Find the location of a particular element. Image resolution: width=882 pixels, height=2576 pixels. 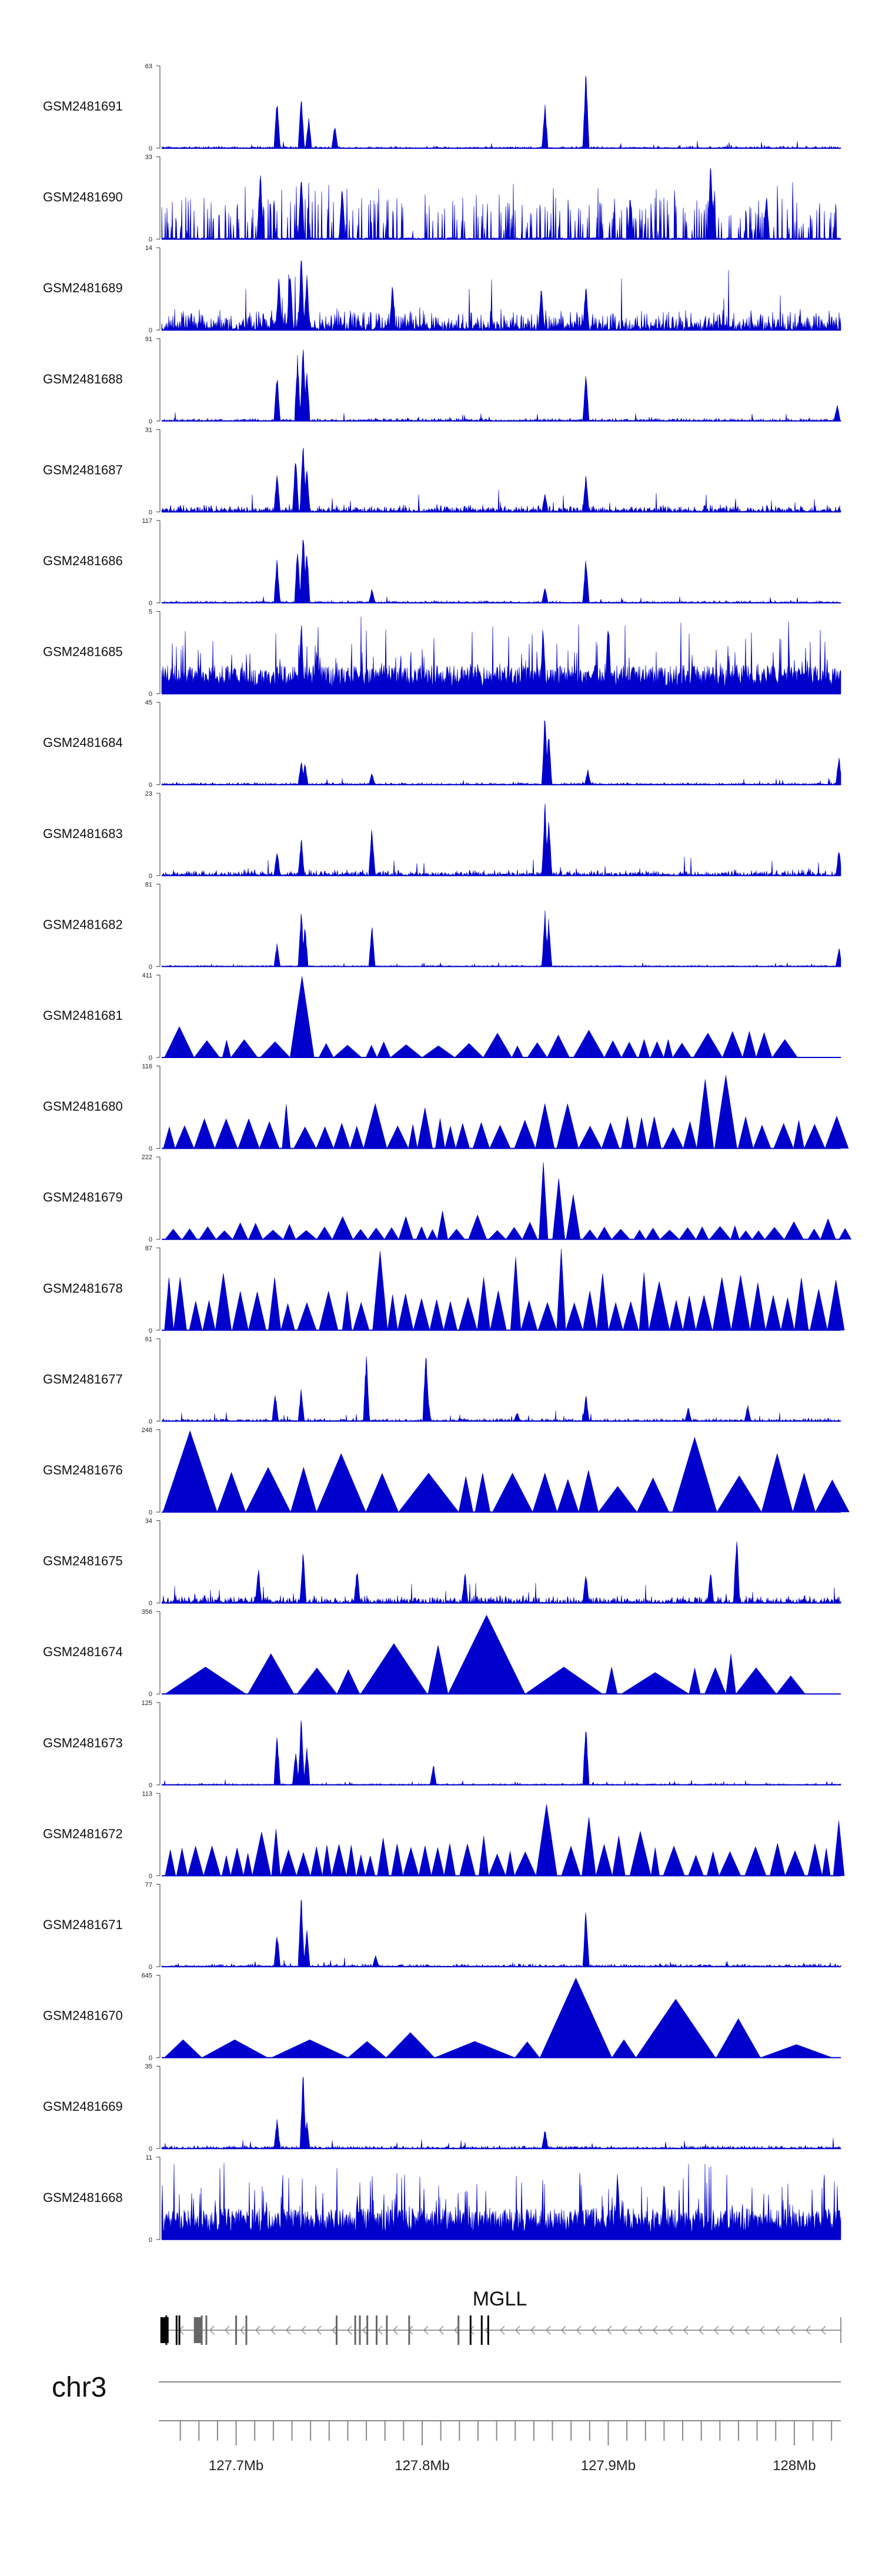

track-GSM2481675: GSM2481675 34 0 is located at coordinates (442, 1562).